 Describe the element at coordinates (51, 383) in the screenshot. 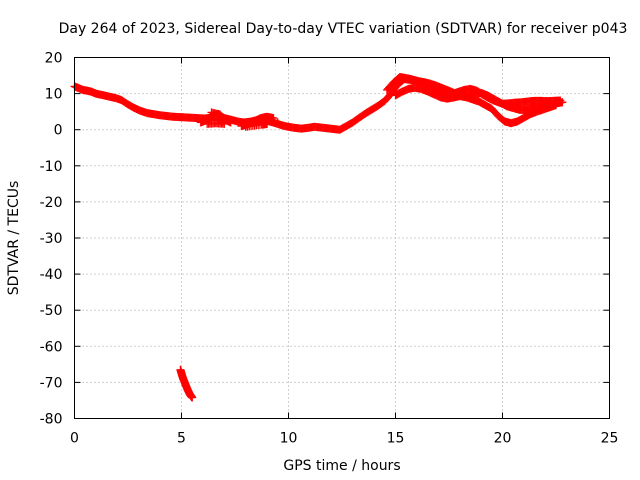

I see `y-tick-label: -70` at that location.